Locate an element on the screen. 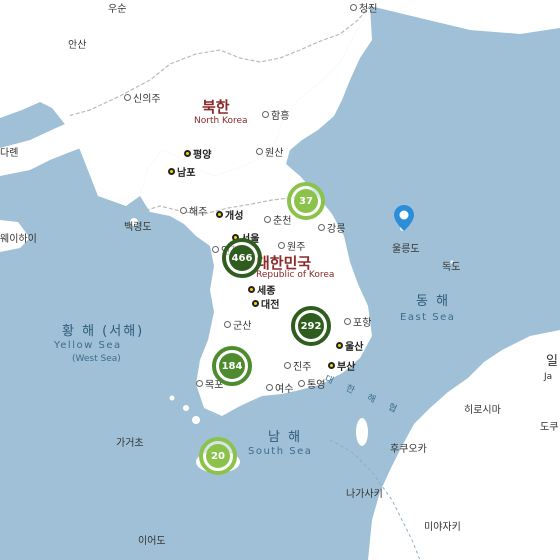 This screenshot has height=560, width=560. cluster-count: 184 is located at coordinates (232, 366).